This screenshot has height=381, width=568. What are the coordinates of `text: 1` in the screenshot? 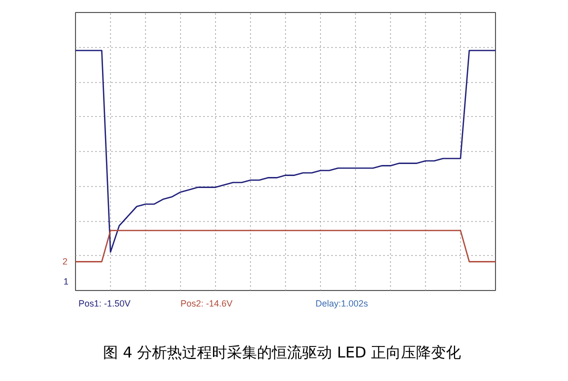 It's located at (66, 281).